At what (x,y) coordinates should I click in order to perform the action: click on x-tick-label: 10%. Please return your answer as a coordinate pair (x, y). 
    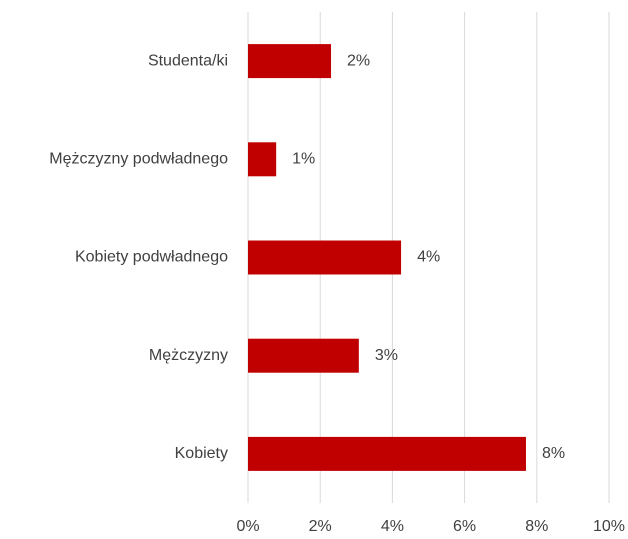
    Looking at the image, I should click on (609, 526).